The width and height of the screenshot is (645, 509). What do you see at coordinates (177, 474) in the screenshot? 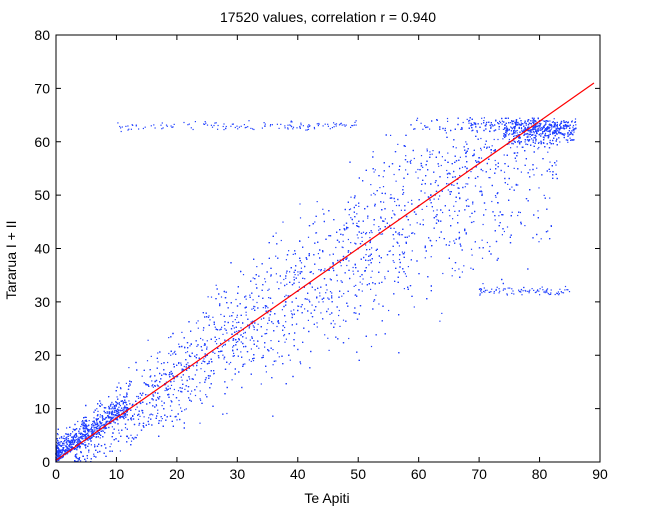
I see `x-tick-label: 20` at bounding box center [177, 474].